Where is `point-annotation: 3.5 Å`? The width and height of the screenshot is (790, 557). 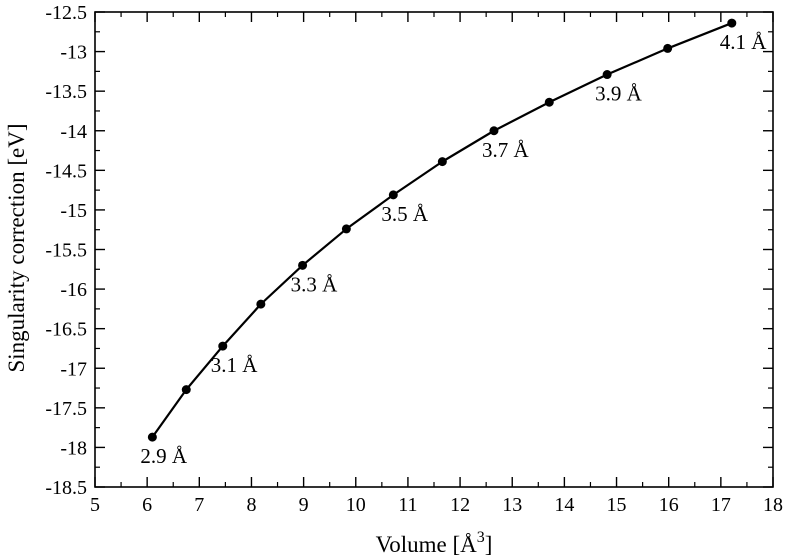
point-annotation: 3.5 Å is located at coordinates (405, 214).